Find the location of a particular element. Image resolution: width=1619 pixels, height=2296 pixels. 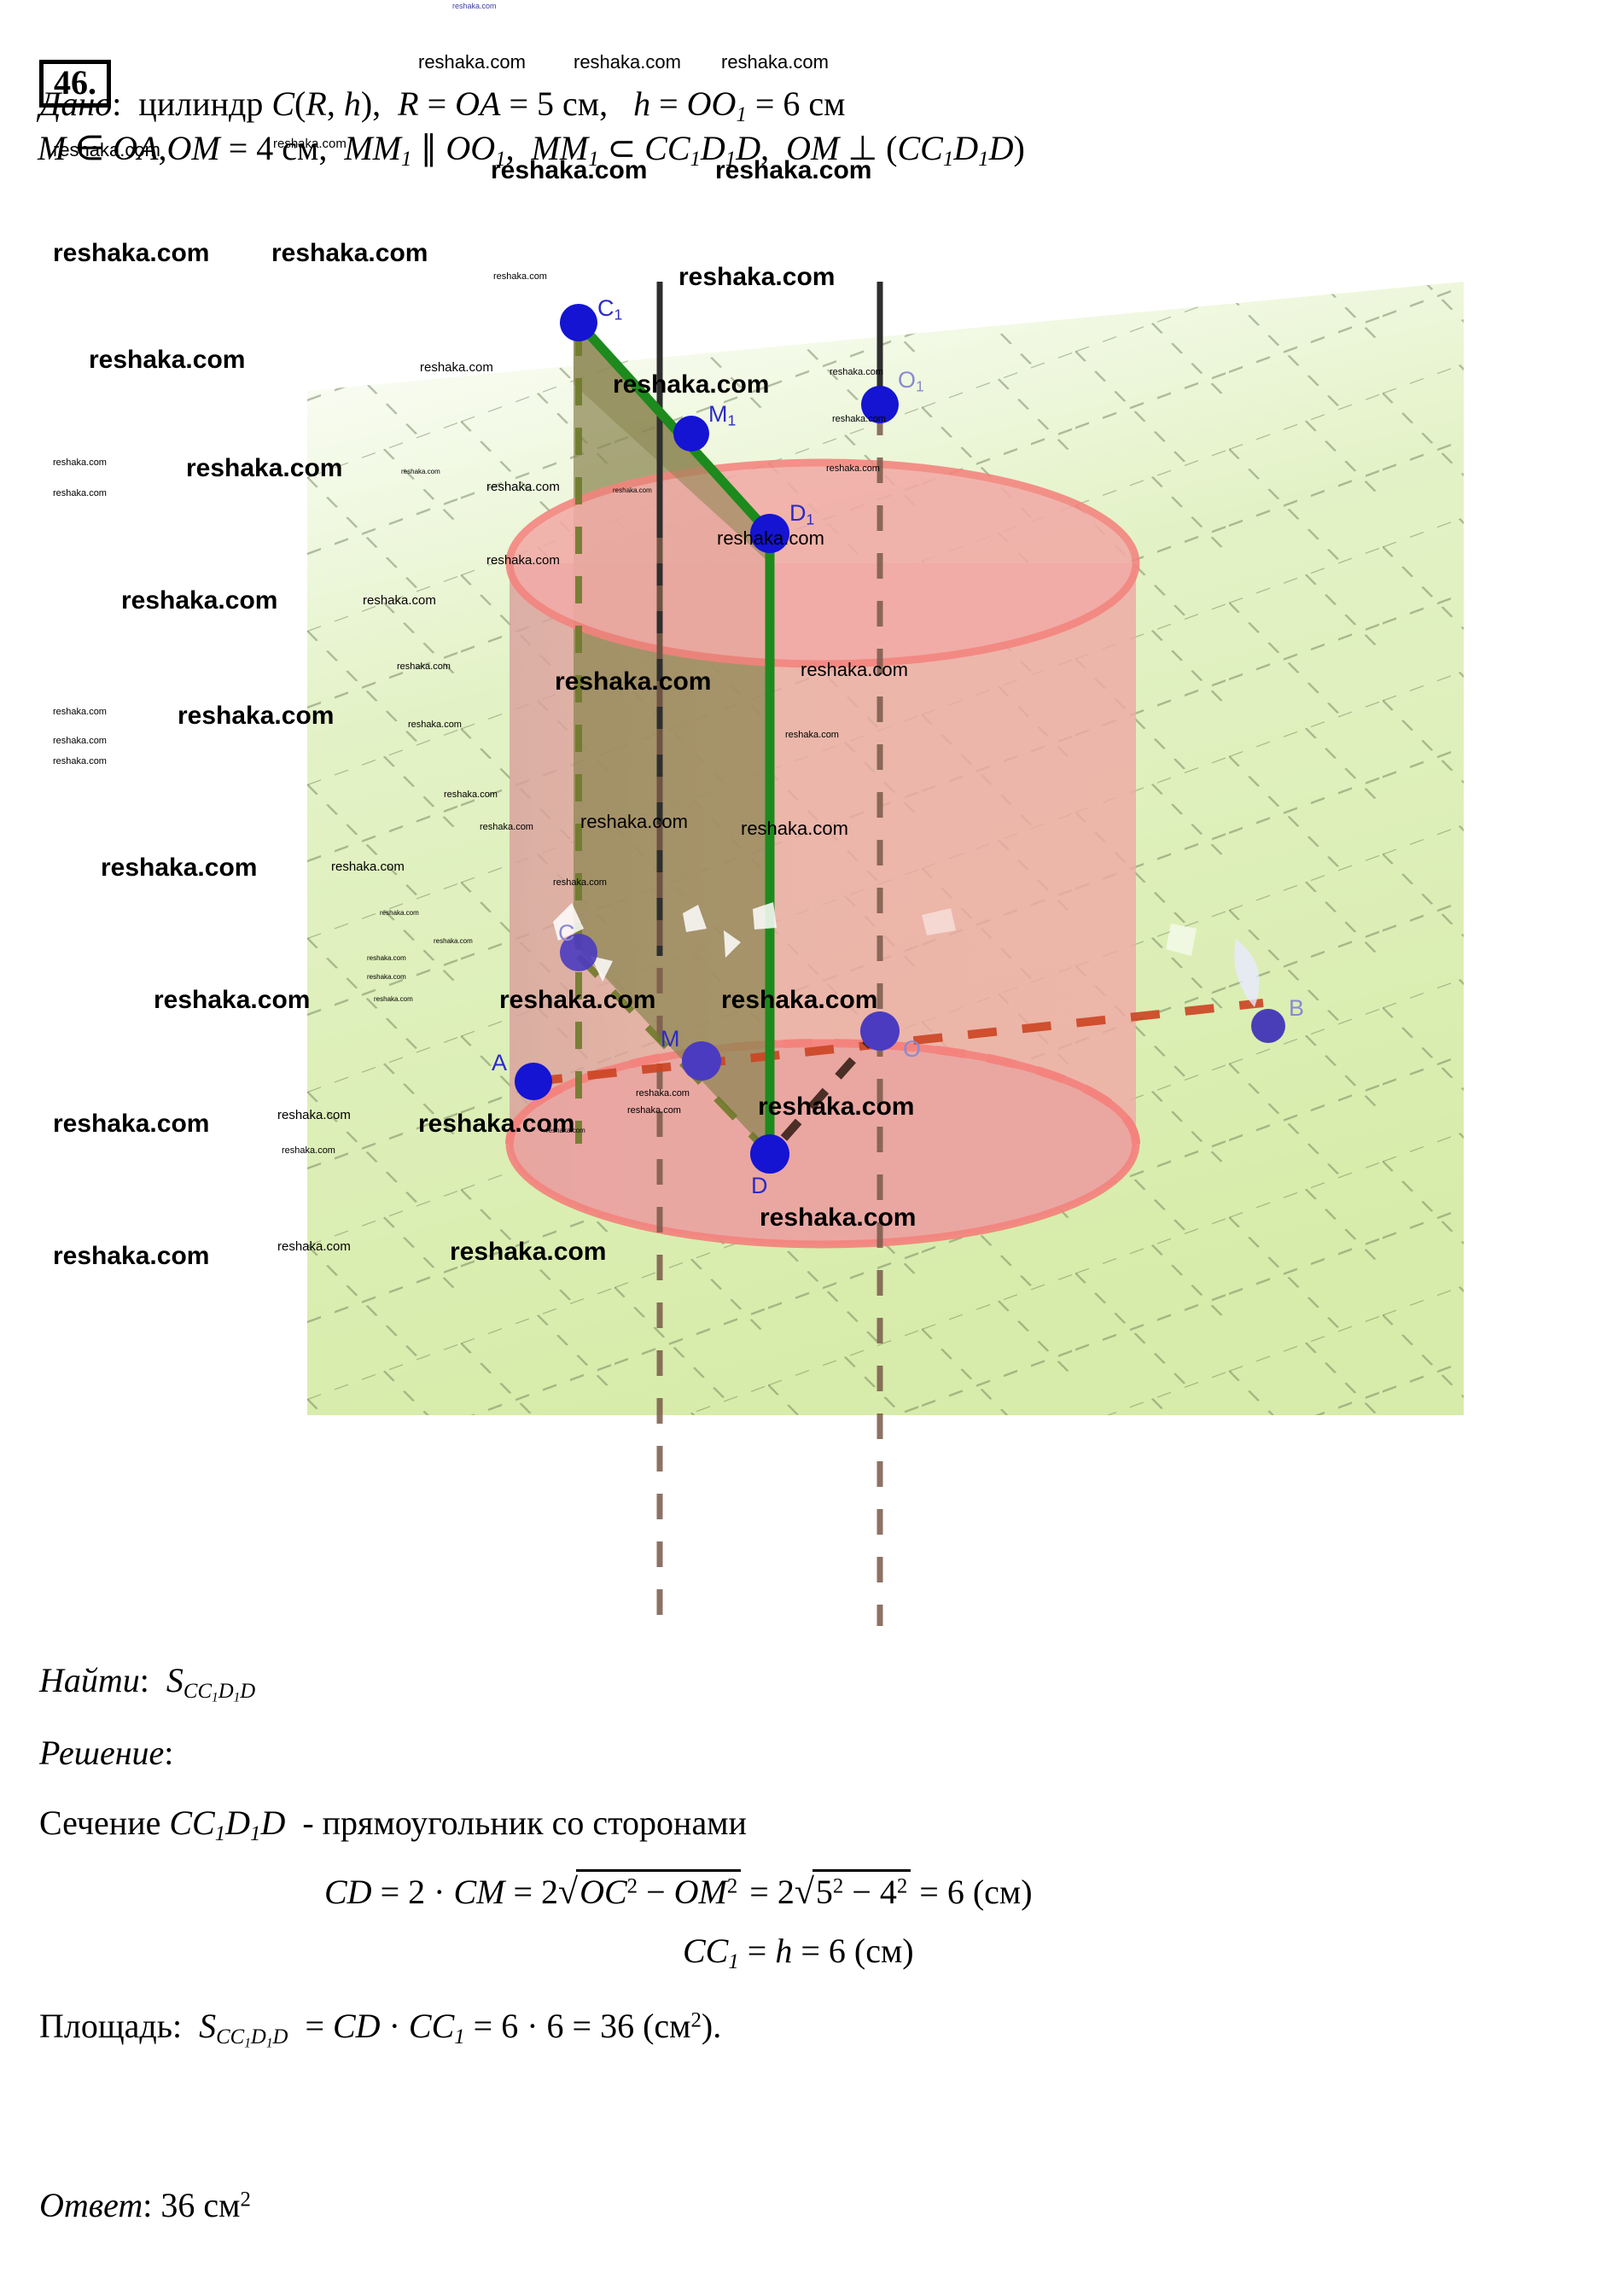

point-C is located at coordinates (578, 953).